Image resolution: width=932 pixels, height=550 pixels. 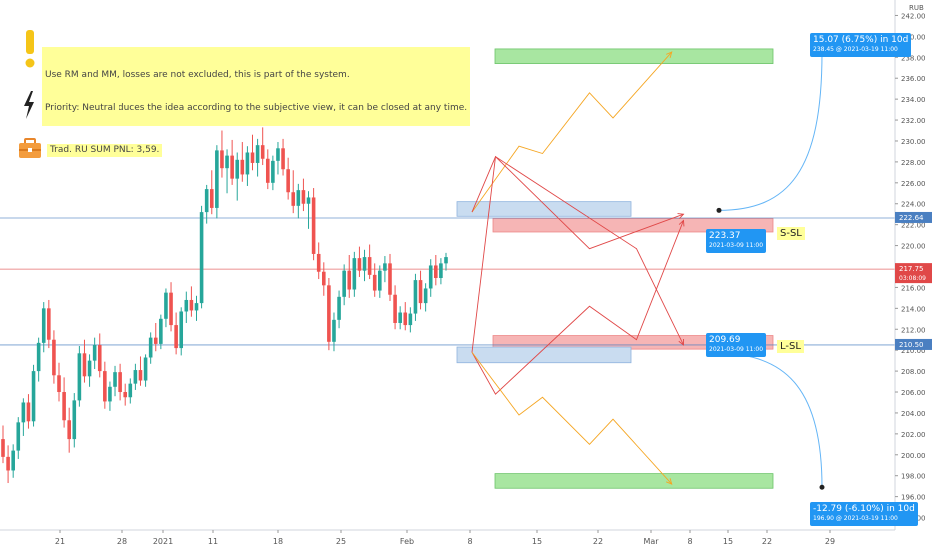 I want to click on price-line-value: 217.75, so click(x=911, y=269).